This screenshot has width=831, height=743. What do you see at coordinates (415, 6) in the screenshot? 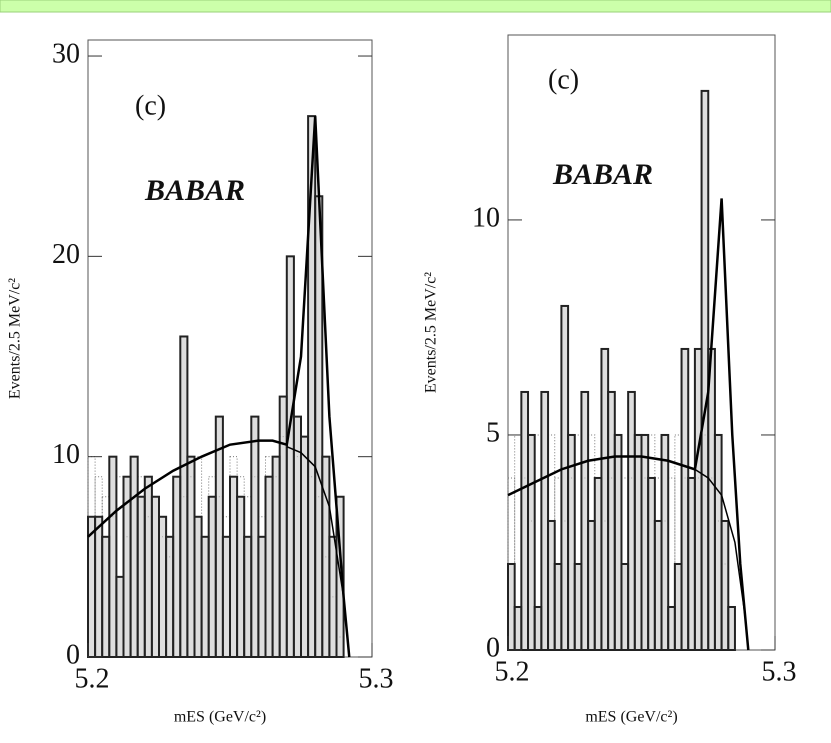
I see `header-bar` at bounding box center [415, 6].